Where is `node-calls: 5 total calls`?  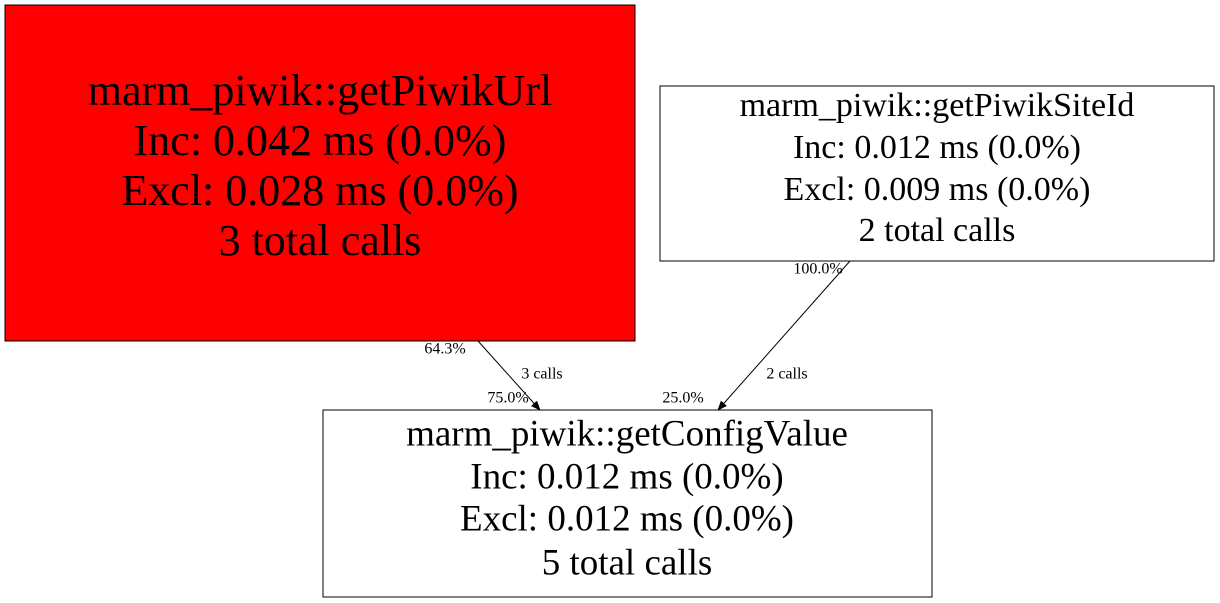
node-calls: 5 total calls is located at coordinates (627, 562).